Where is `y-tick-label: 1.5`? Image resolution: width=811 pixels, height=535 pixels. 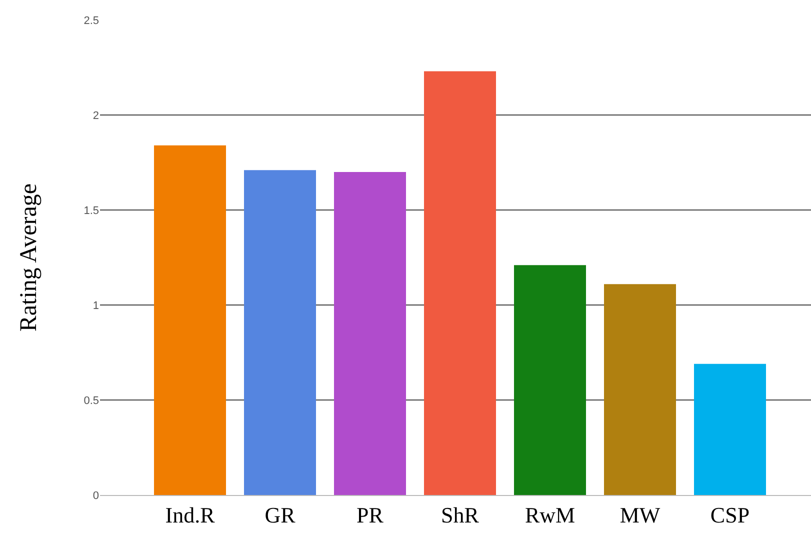
y-tick-label: 1.5 is located at coordinates (91, 210).